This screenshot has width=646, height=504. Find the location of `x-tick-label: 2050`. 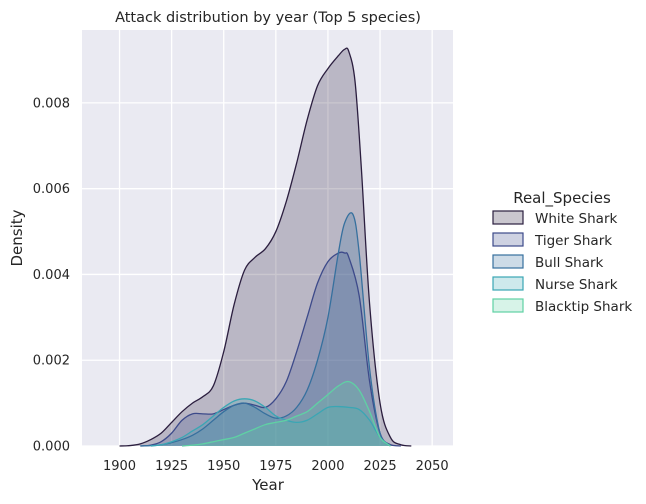

x-tick-label: 2050 is located at coordinates (432, 466).